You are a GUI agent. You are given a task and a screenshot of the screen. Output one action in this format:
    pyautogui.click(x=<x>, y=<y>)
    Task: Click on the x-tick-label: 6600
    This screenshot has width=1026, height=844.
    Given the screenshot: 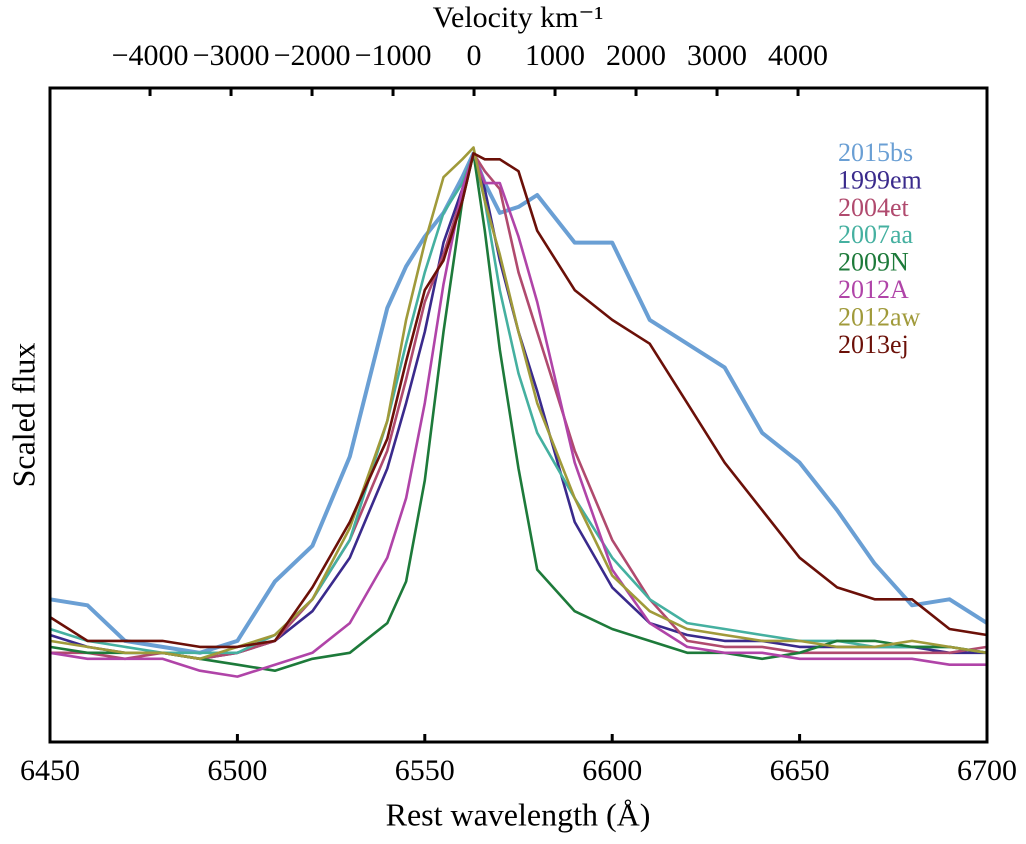 What is the action you would take?
    pyautogui.click(x=612, y=770)
    